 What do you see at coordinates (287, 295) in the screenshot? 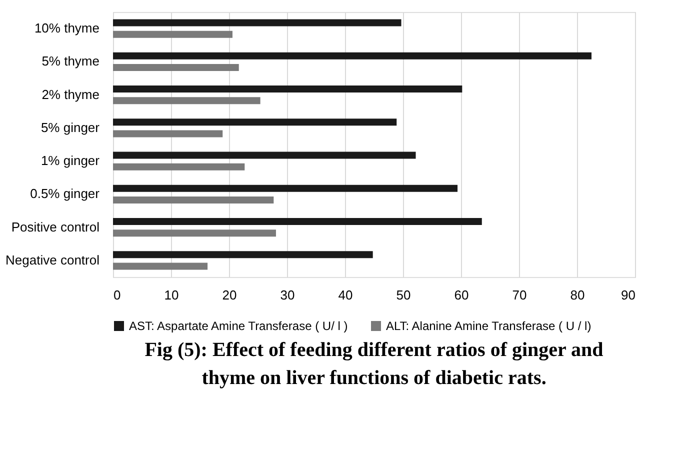
I see `x-tick-label: 30` at bounding box center [287, 295].